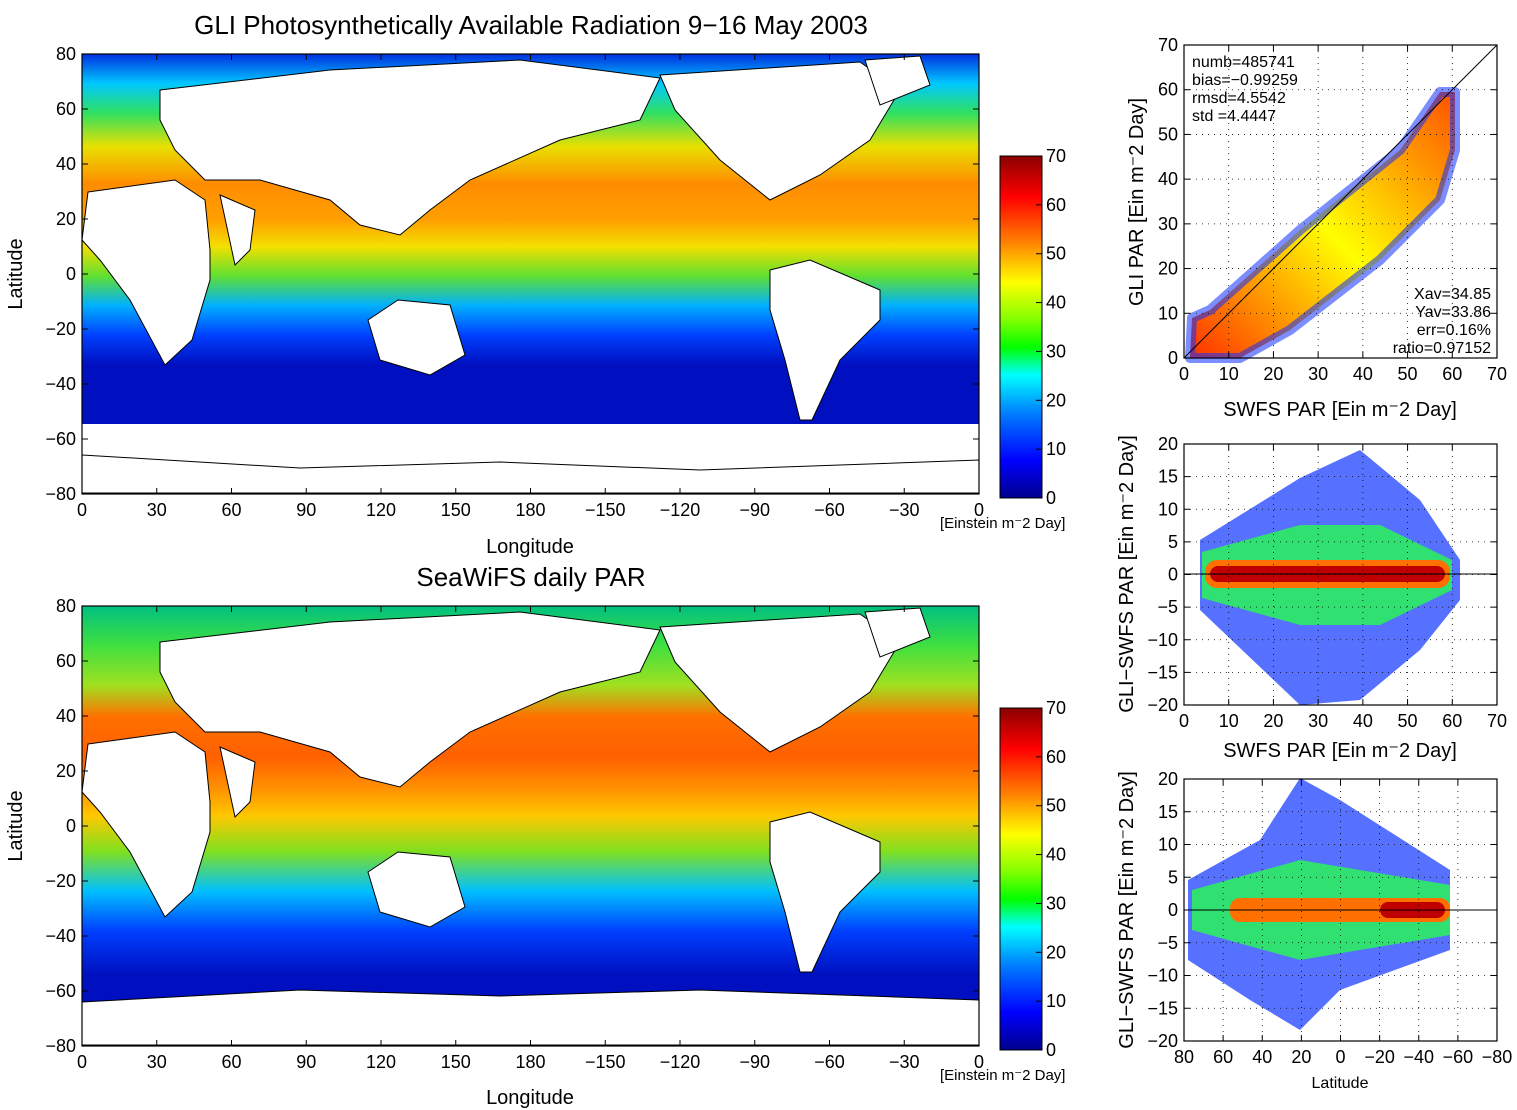 This screenshot has height=1110, width=1517. What do you see at coordinates (1167, 943) in the screenshot?
I see `scatter3-ytick-label: −5` at bounding box center [1167, 943].